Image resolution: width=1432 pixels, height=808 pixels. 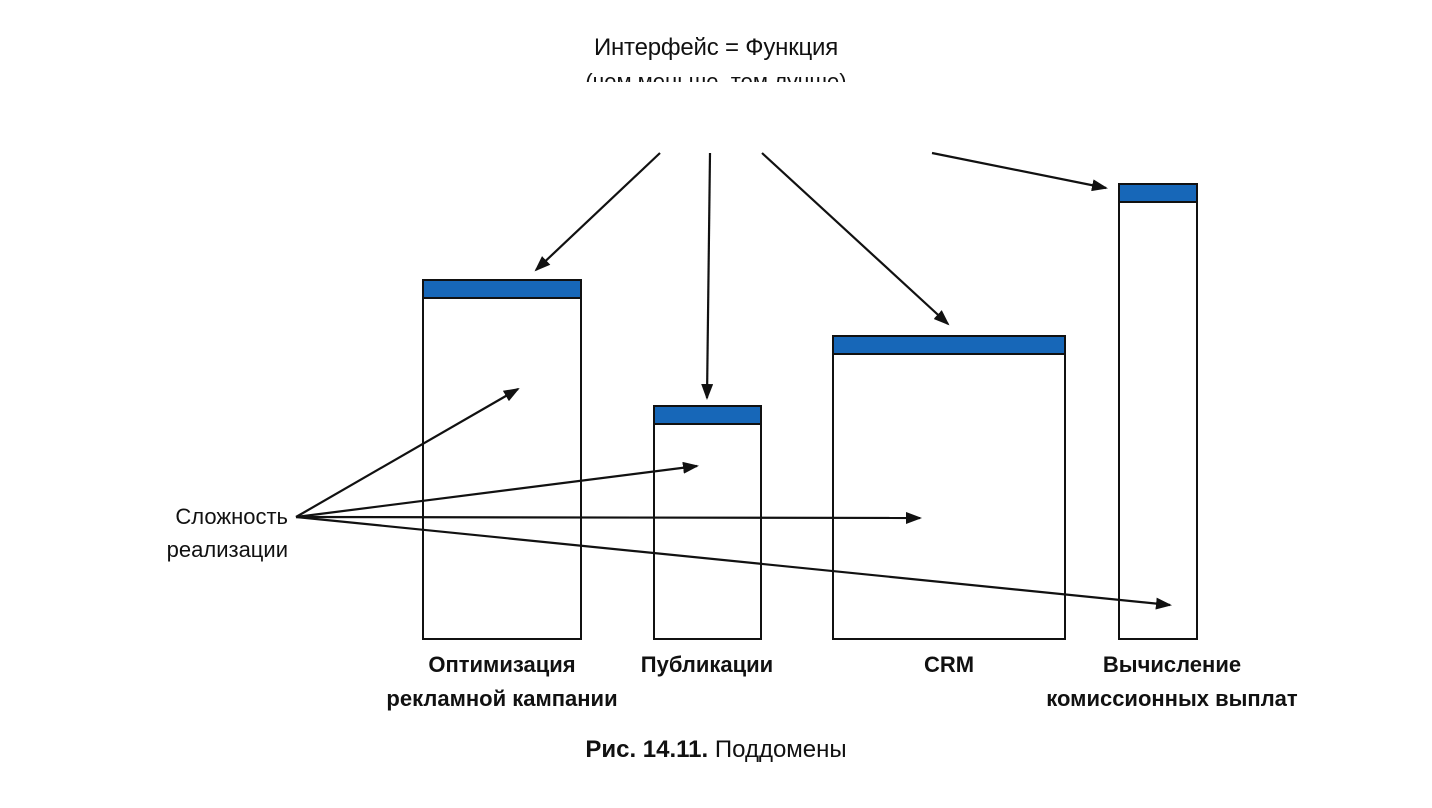 I want to click on subdomain-label-crm: CRM, so click(x=949, y=665).